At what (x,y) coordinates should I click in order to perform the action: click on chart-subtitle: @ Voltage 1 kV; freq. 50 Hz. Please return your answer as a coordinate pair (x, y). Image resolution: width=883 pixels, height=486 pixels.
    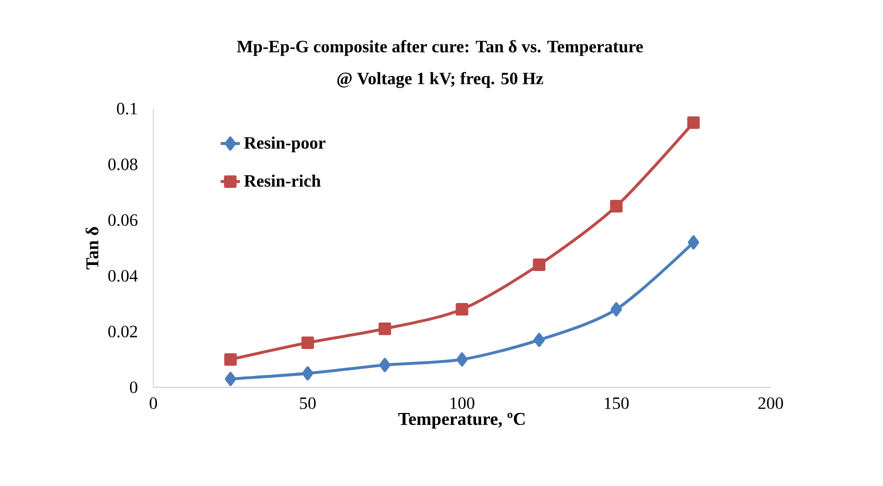
    Looking at the image, I should click on (440, 80).